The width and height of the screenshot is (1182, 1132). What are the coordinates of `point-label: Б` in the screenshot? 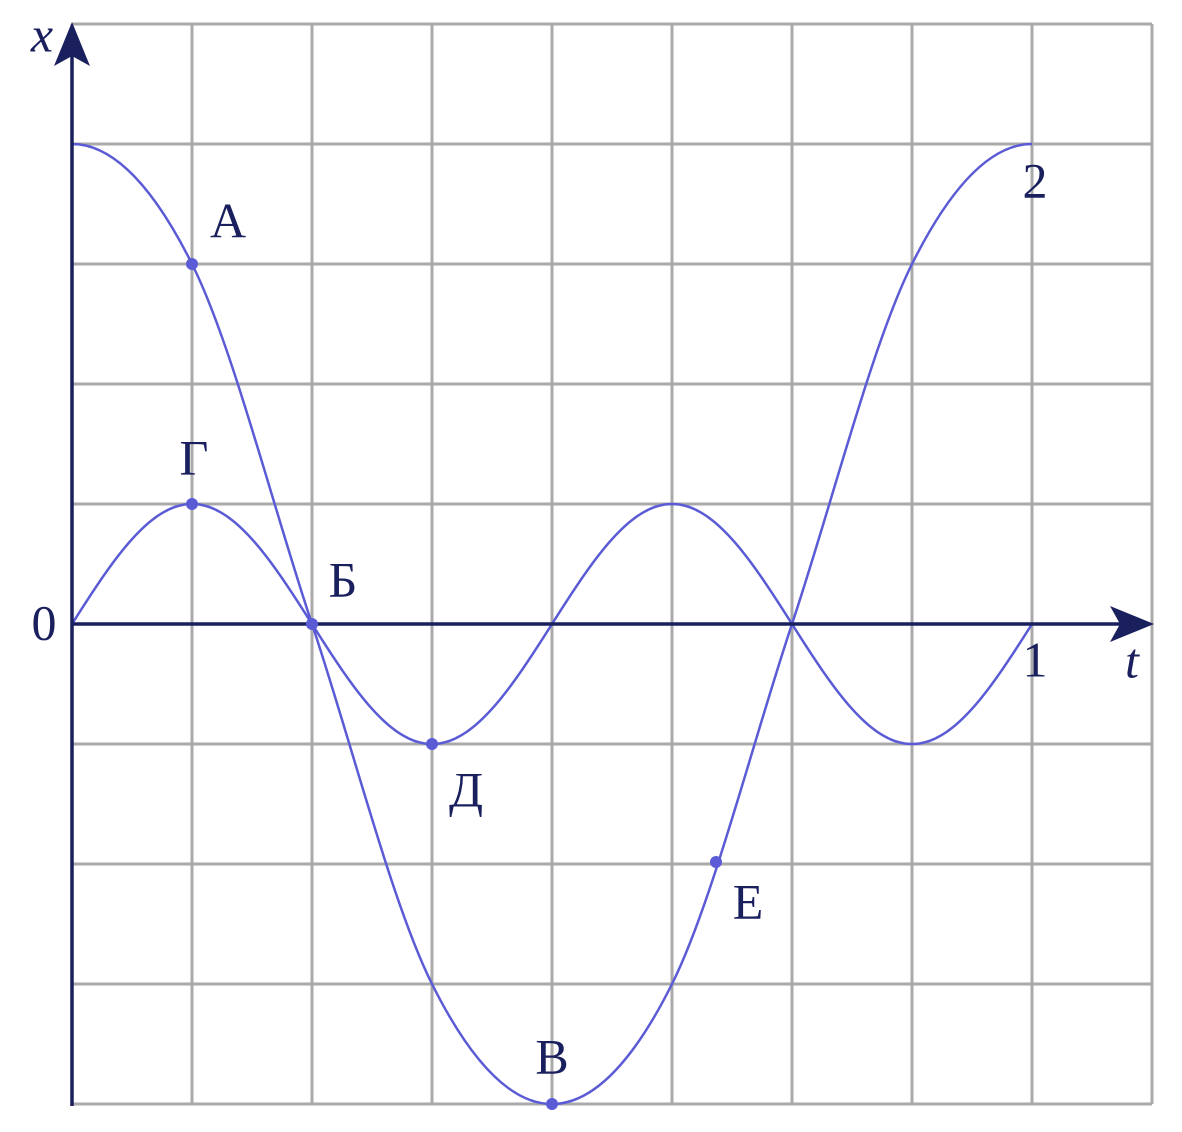 It's located at (343, 579).